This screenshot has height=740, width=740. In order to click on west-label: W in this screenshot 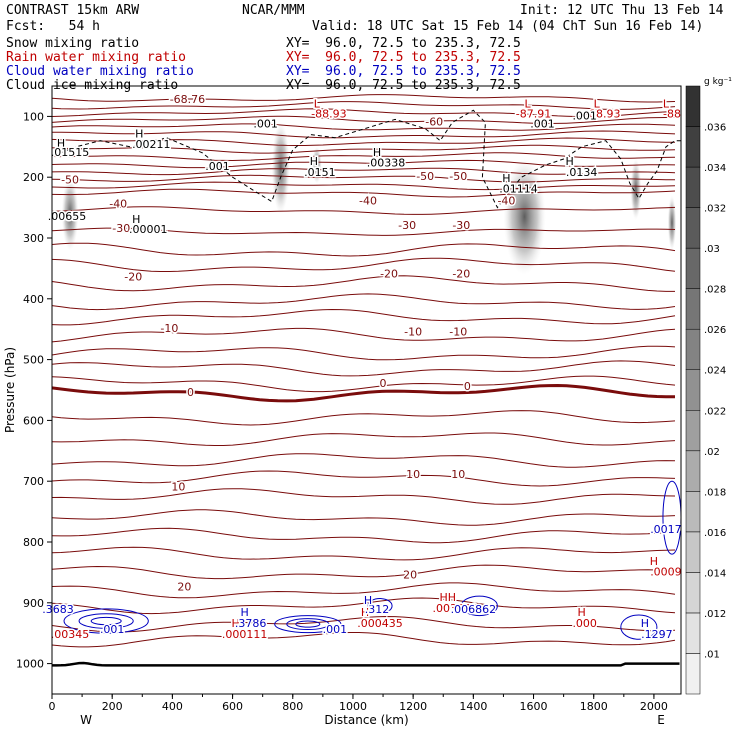, I will do `click(86, 720)`.